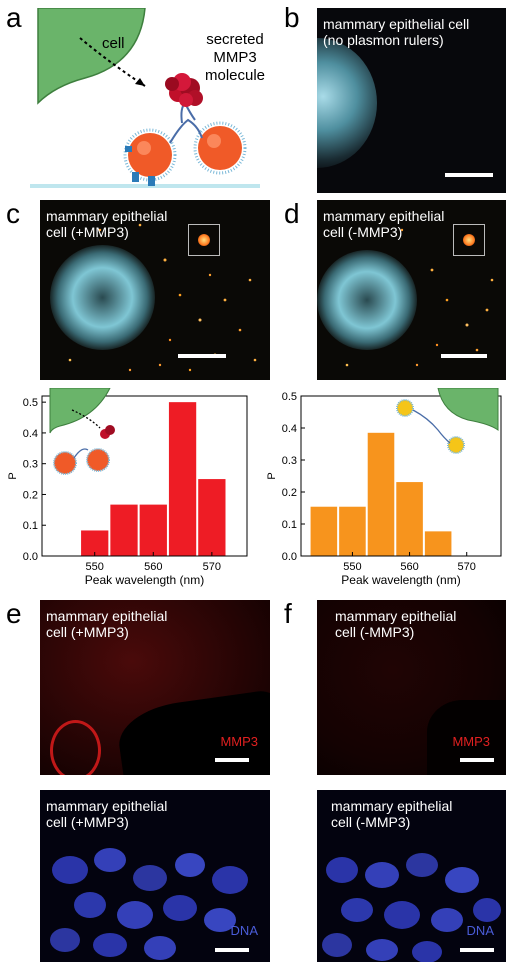  What do you see at coordinates (98, 460) in the screenshot?
I see `particle-right` at bounding box center [98, 460].